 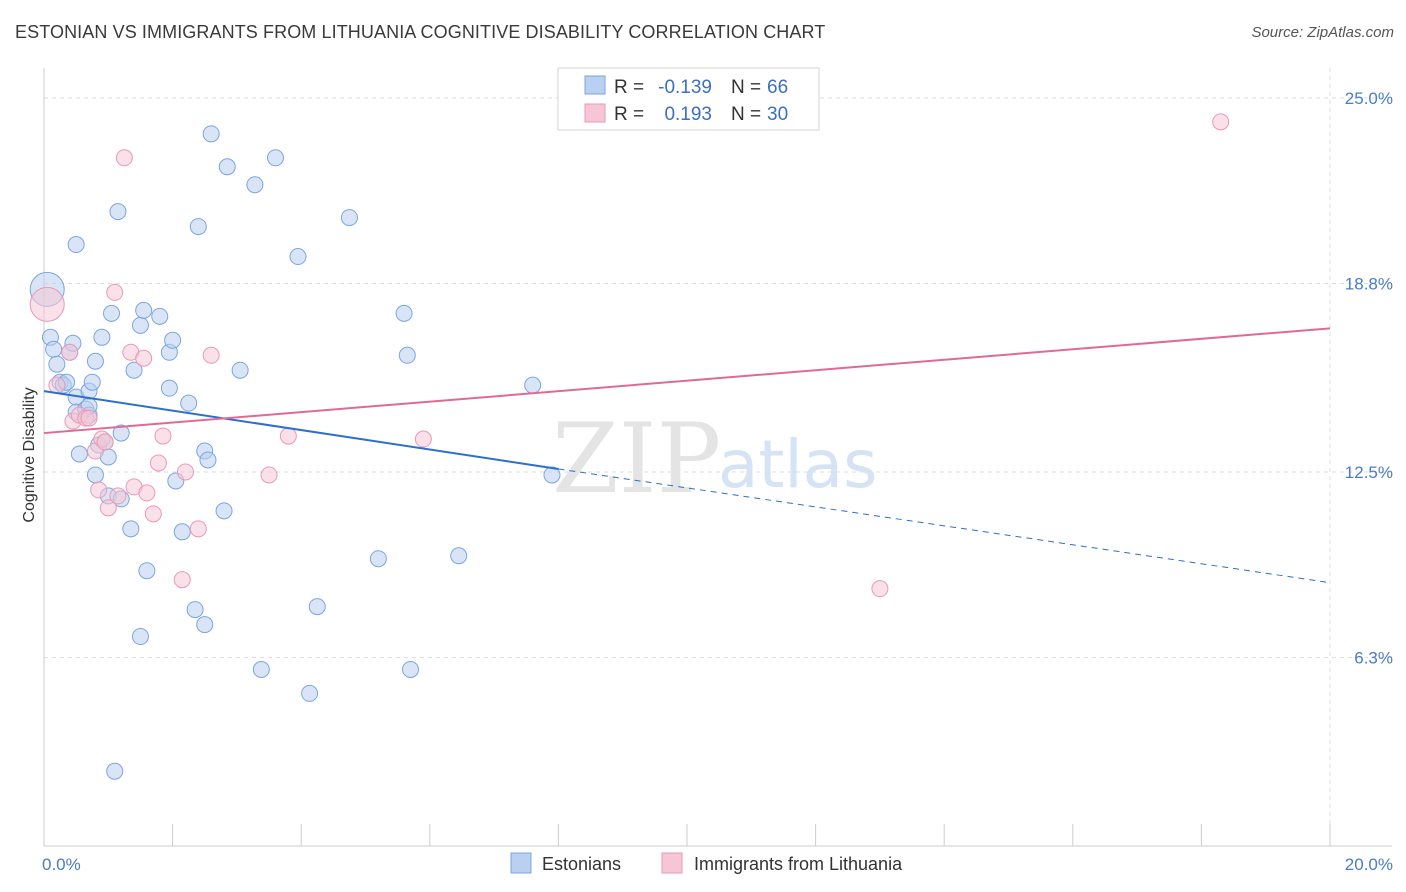 I want to click on correlation-legend: R = -0.139 N = 66 R = 0.193 N = 30, so click(x=688, y=99).